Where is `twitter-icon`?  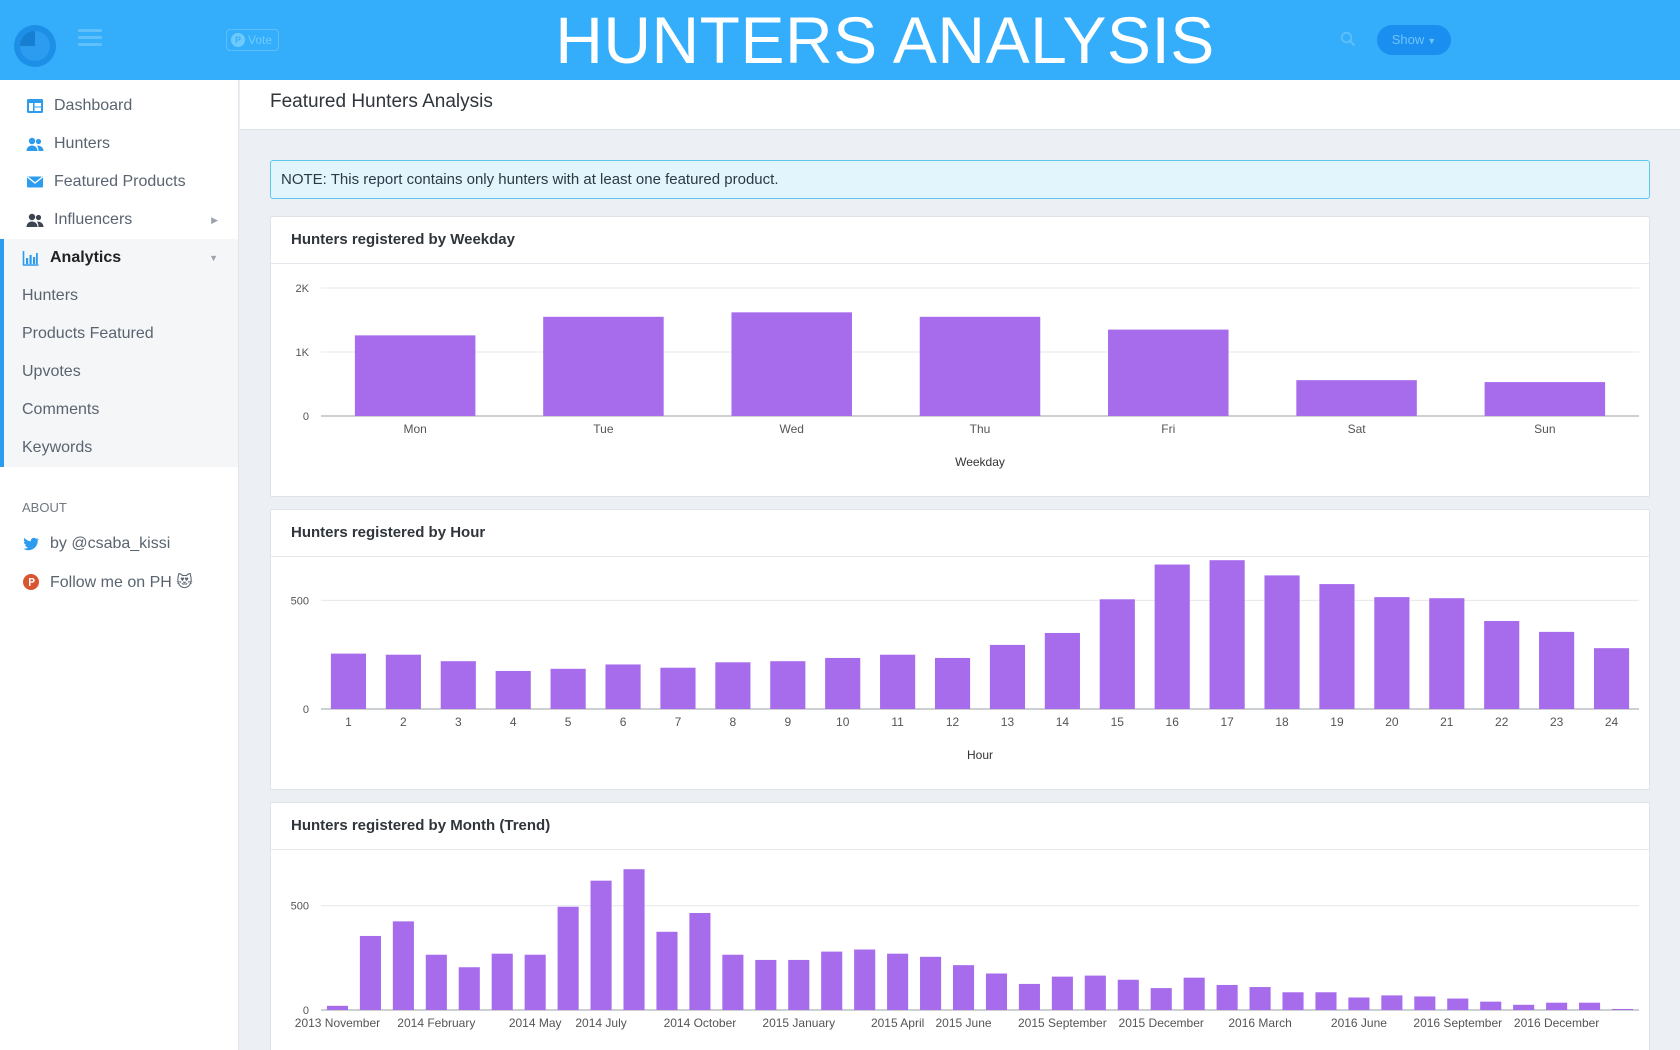 twitter-icon is located at coordinates (31, 544).